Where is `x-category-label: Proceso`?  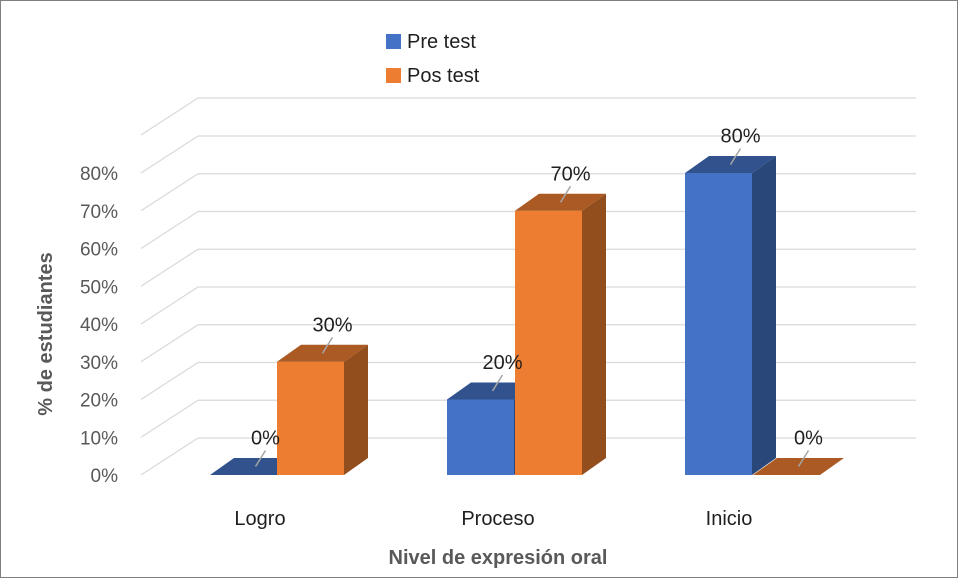
x-category-label: Proceso is located at coordinates (497, 519).